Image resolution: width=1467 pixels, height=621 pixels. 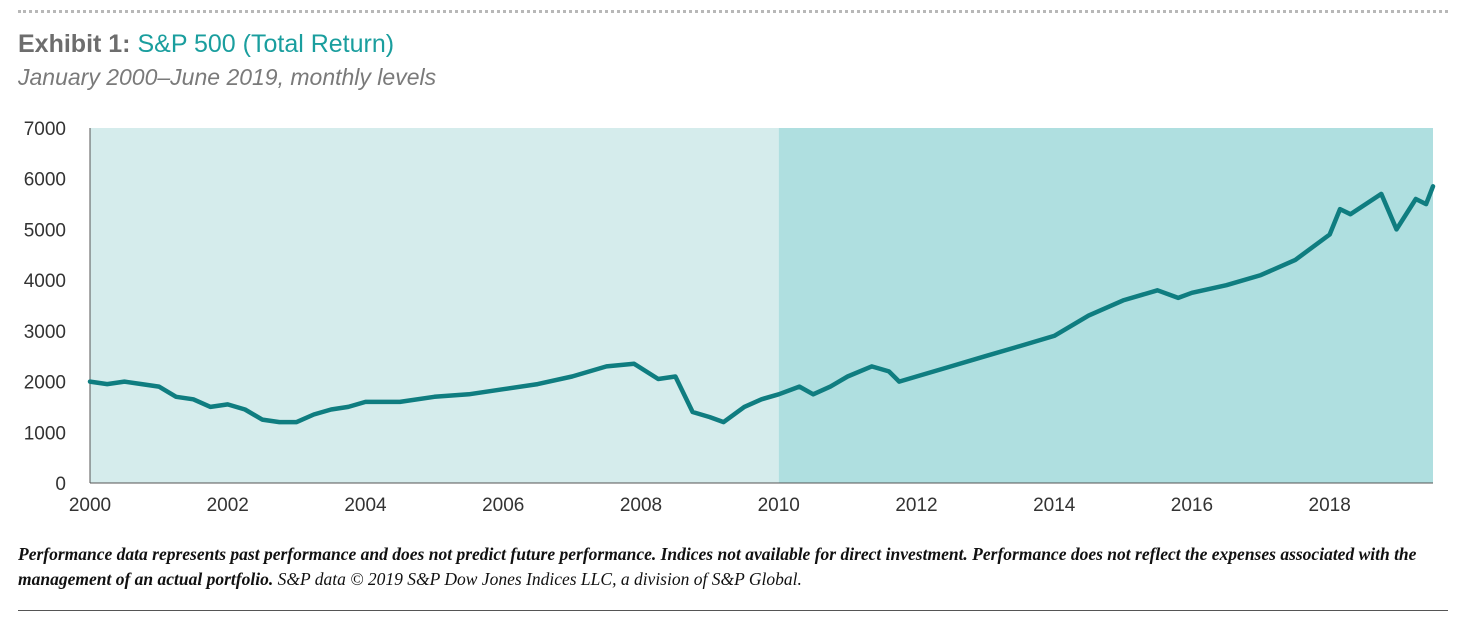 I want to click on chart-subtitle: January 2000–June 2019, monthly levels, so click(x=227, y=77).